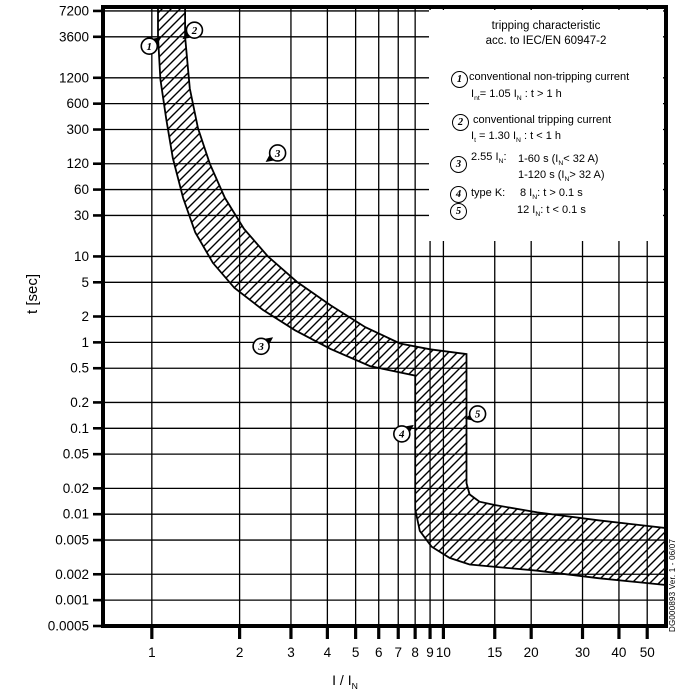  What do you see at coordinates (542, 120) in the screenshot?
I see `legend-item-2-text: conventional tripping current` at bounding box center [542, 120].